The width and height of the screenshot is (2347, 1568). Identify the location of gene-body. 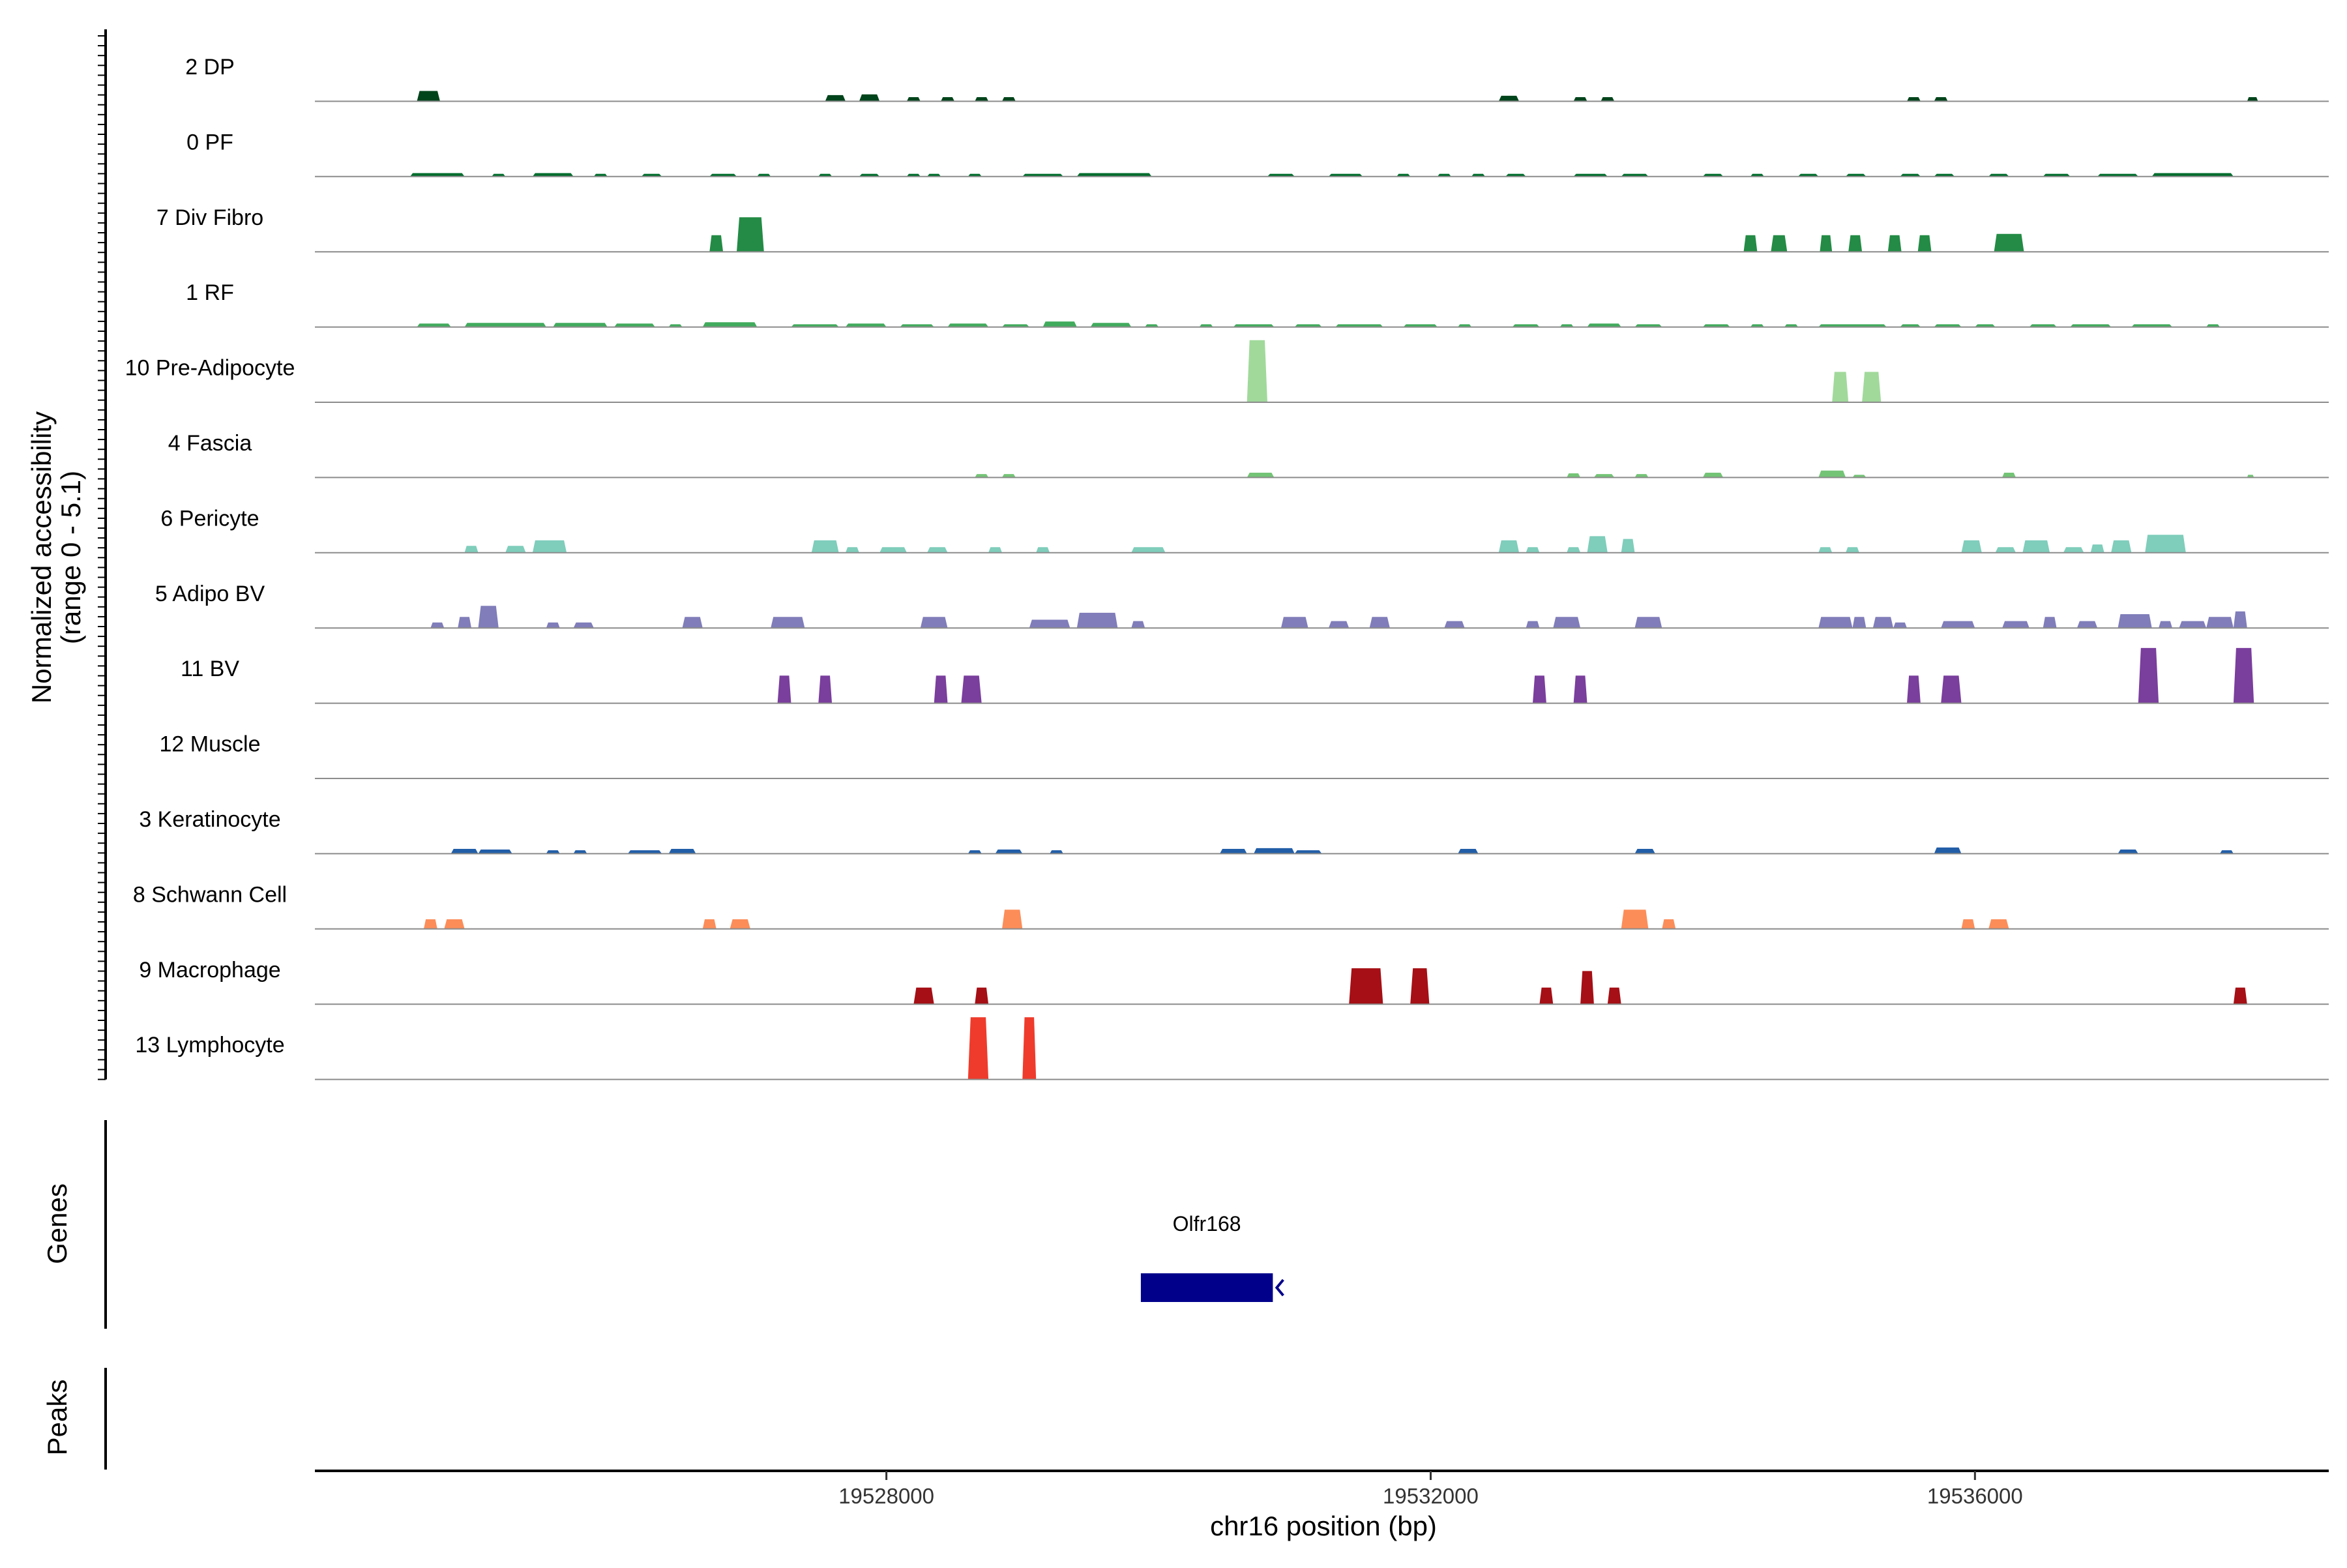
(1206, 1288).